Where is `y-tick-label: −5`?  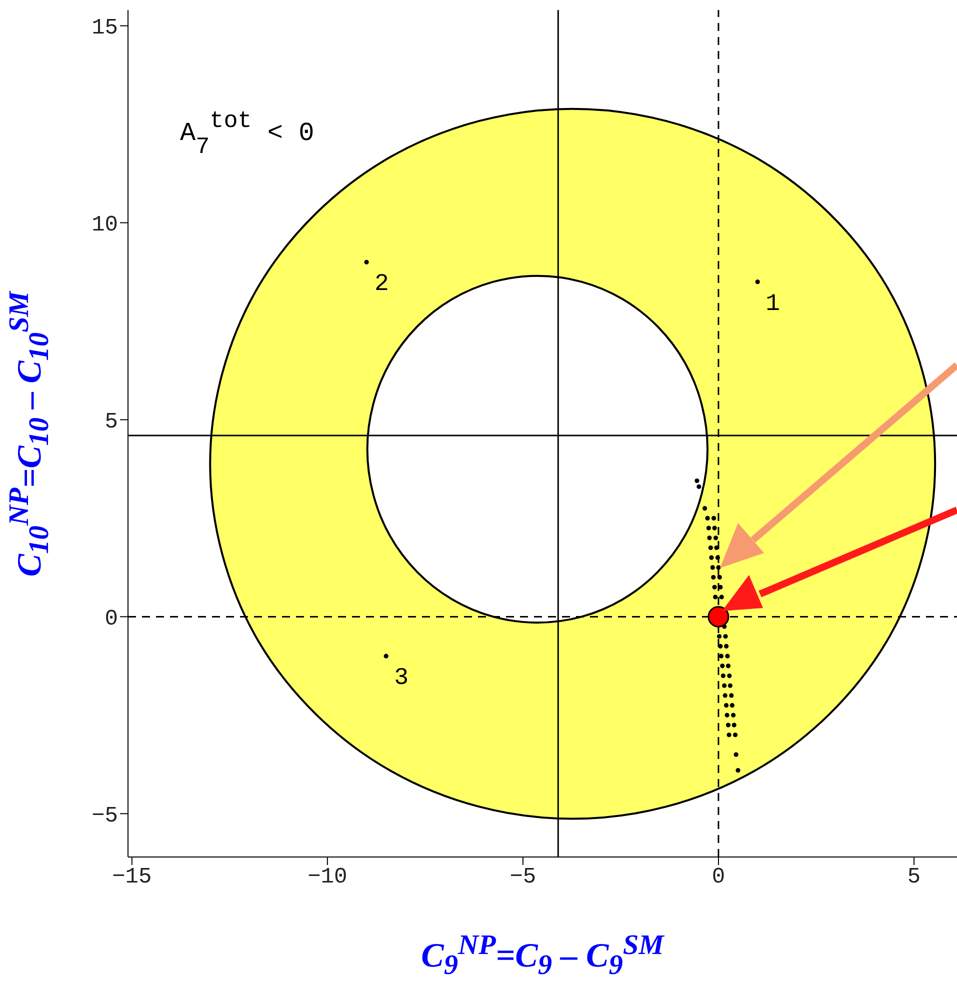
y-tick-label: −5 is located at coordinates (105, 815).